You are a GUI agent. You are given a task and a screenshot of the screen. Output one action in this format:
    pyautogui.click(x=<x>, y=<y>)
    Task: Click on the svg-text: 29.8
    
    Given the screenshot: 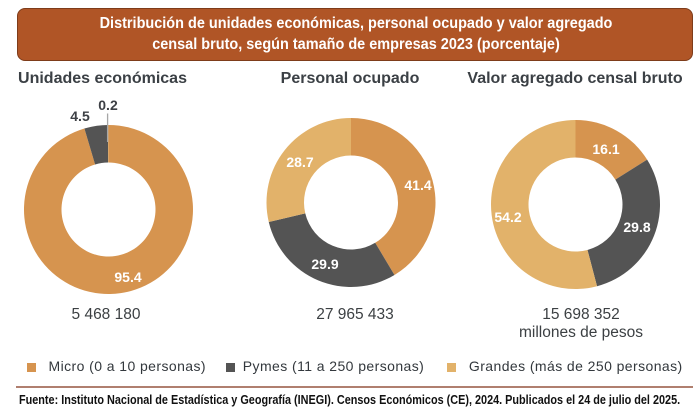 What is the action you would take?
    pyautogui.click(x=636, y=227)
    